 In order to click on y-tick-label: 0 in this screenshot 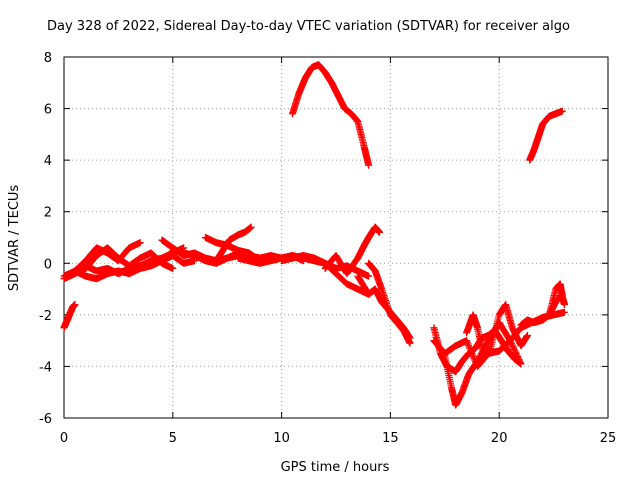, I will do `click(48, 264)`.